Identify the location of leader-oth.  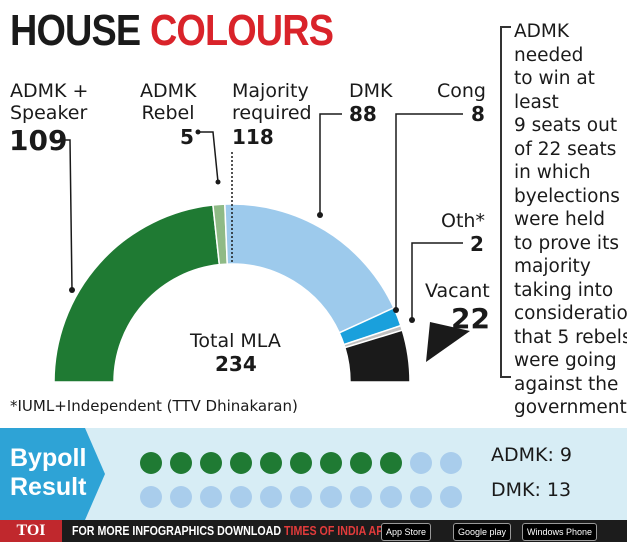
(437, 281).